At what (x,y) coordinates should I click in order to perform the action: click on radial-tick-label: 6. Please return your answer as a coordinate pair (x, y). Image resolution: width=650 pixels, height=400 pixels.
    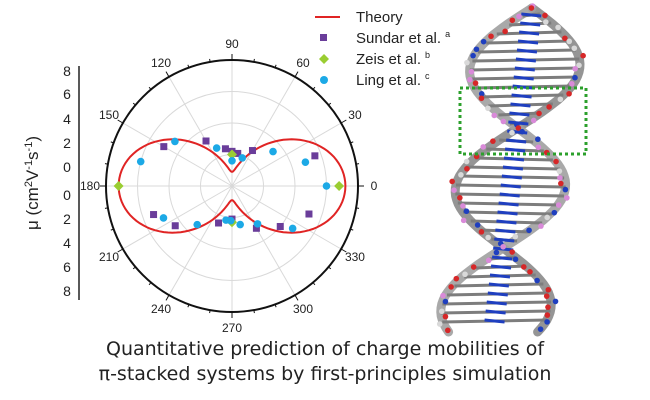
    Looking at the image, I should click on (67, 267).